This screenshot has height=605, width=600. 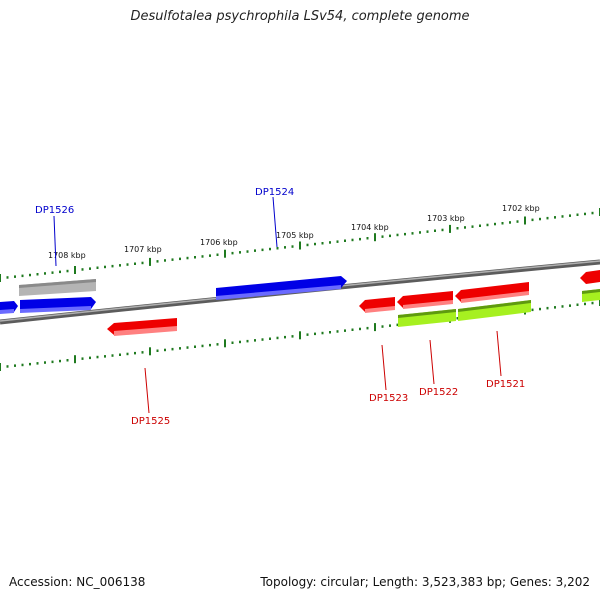 I want to click on scale-label-1702: 1702 kbp, so click(x=521, y=208).